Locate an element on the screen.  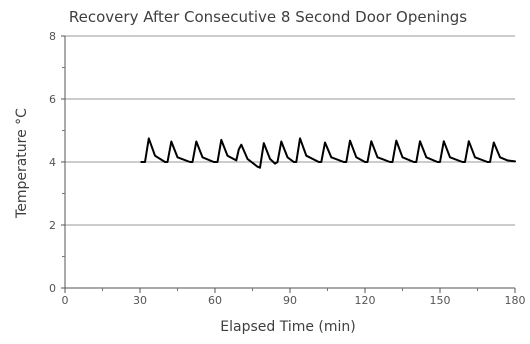
y-tick-label-6: 6 is located at coordinates (52, 99).